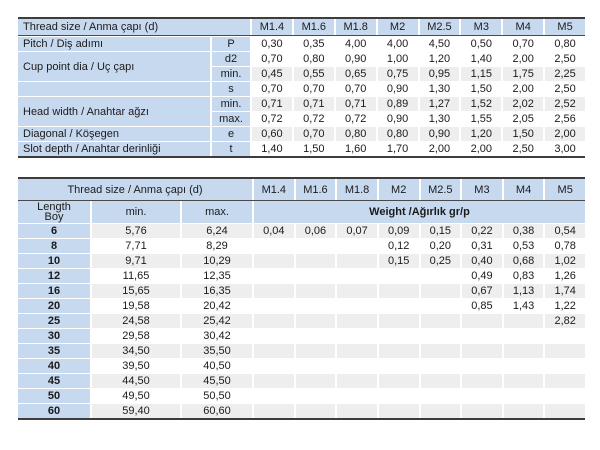 The height and width of the screenshot is (450, 600). I want to click on value-cell: 4,50, so click(439, 44).